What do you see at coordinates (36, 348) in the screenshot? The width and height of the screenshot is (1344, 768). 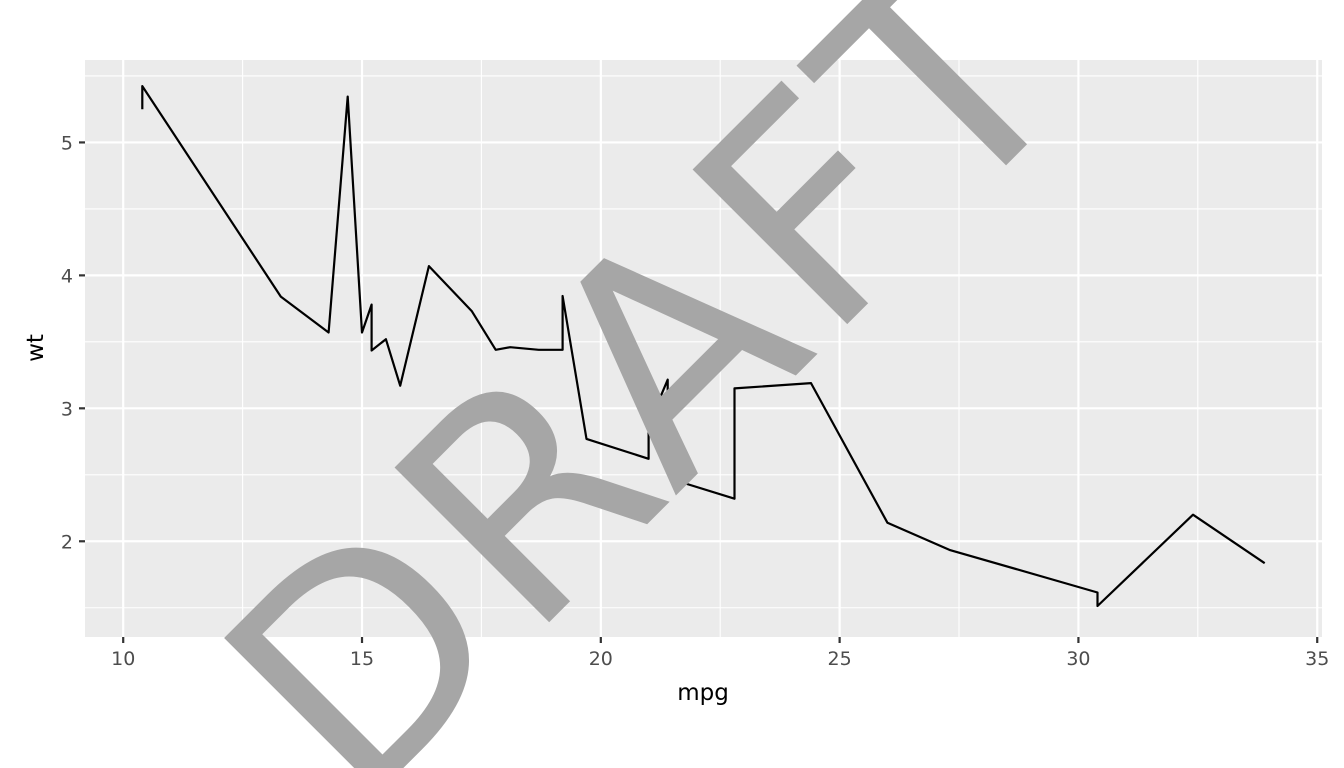 I see `y-axis-title: wt` at bounding box center [36, 348].